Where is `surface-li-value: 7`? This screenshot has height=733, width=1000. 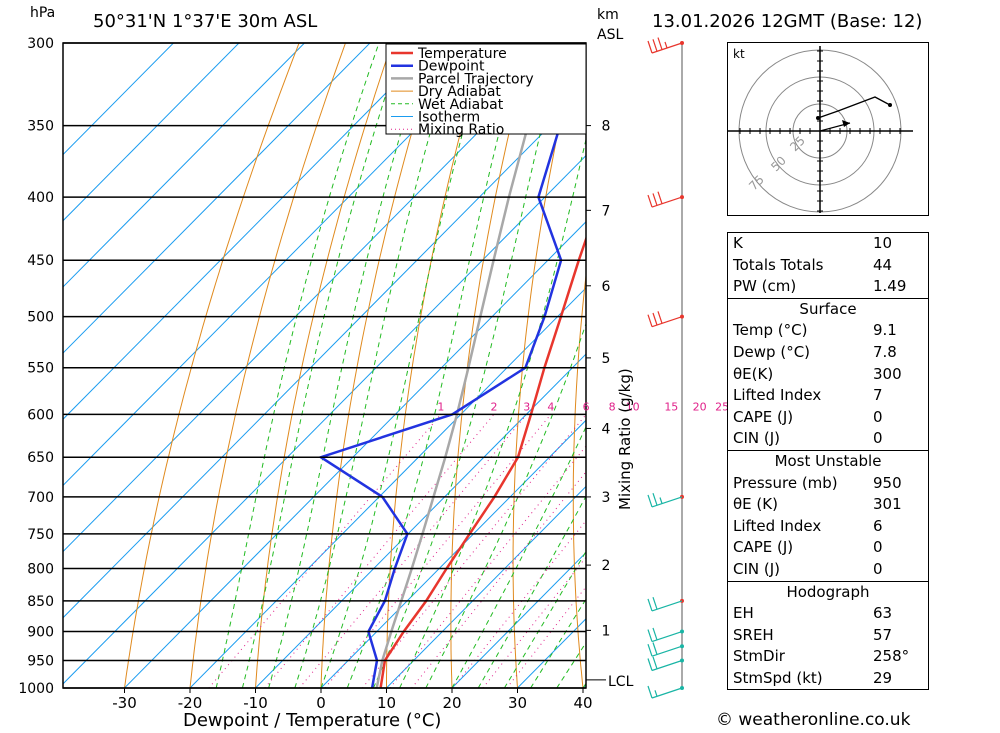 surface-li-value: 7 is located at coordinates (878, 395).